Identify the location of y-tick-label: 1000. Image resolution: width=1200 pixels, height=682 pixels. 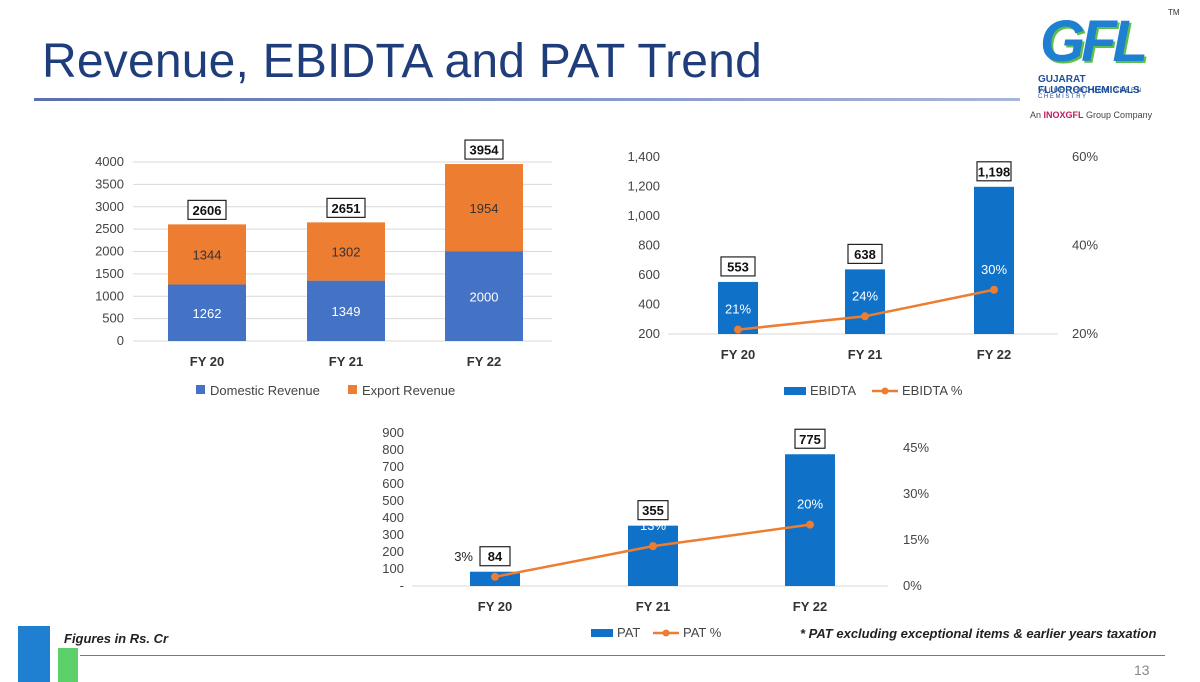
(109, 295).